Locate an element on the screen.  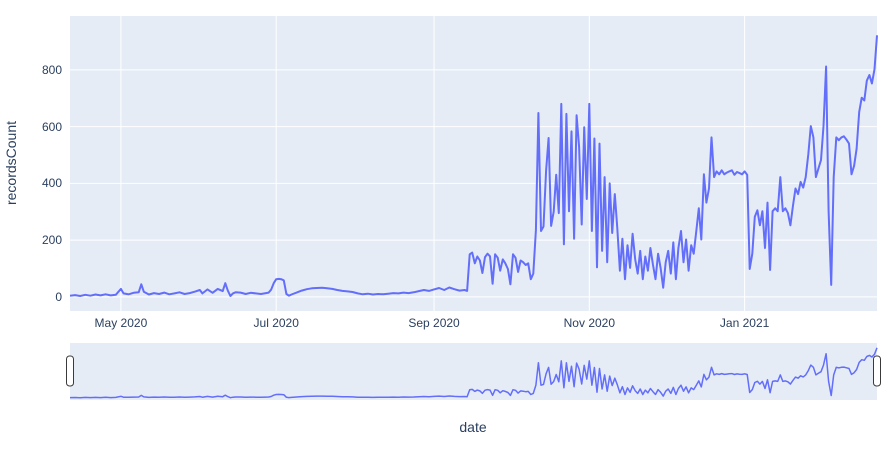
y-tick-label: 0 is located at coordinates (58, 296).